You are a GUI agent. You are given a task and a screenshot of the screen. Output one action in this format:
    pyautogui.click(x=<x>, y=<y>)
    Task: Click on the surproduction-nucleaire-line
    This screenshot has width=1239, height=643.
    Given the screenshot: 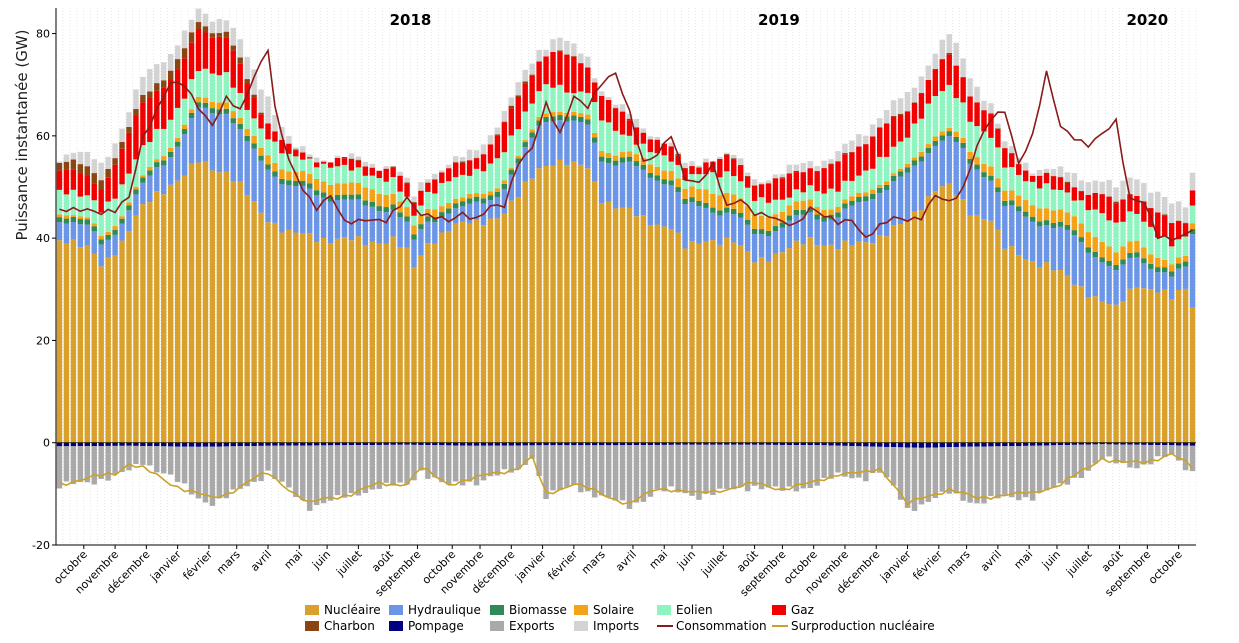 What is the action you would take?
    pyautogui.click(x=626, y=479)
    